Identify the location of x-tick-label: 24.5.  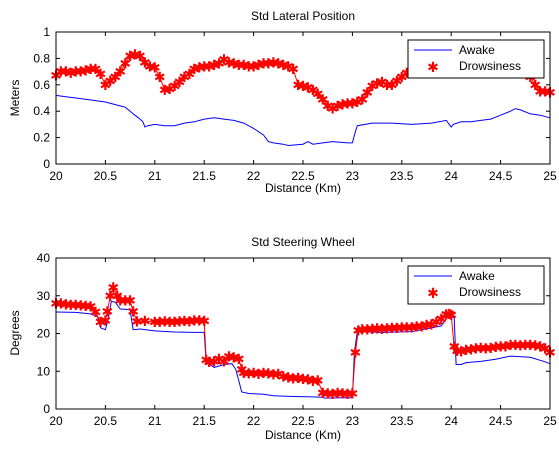
(501, 421).